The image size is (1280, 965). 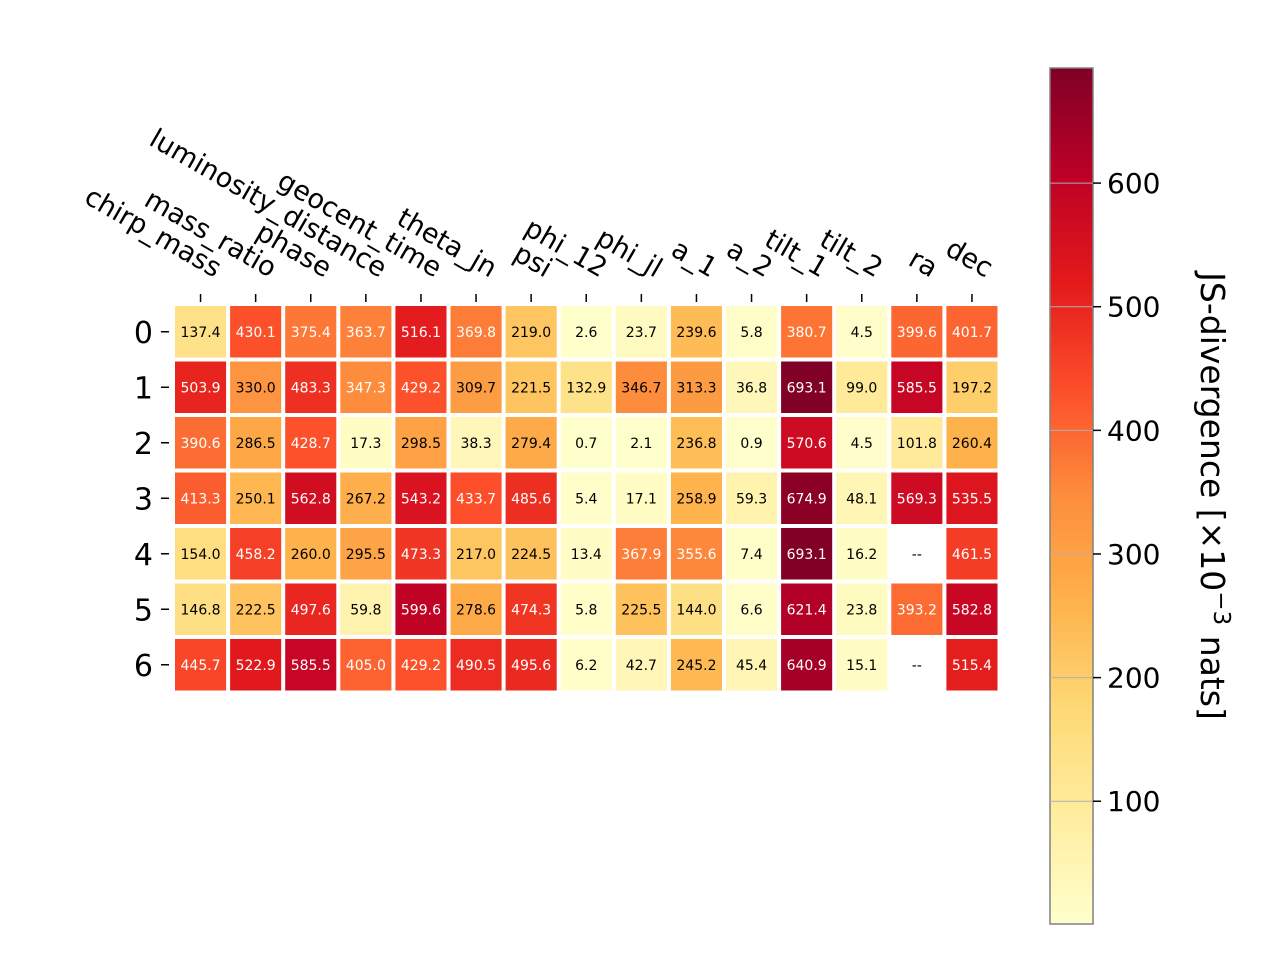 I want to click on cell-label: 2.6, so click(x=586, y=333).